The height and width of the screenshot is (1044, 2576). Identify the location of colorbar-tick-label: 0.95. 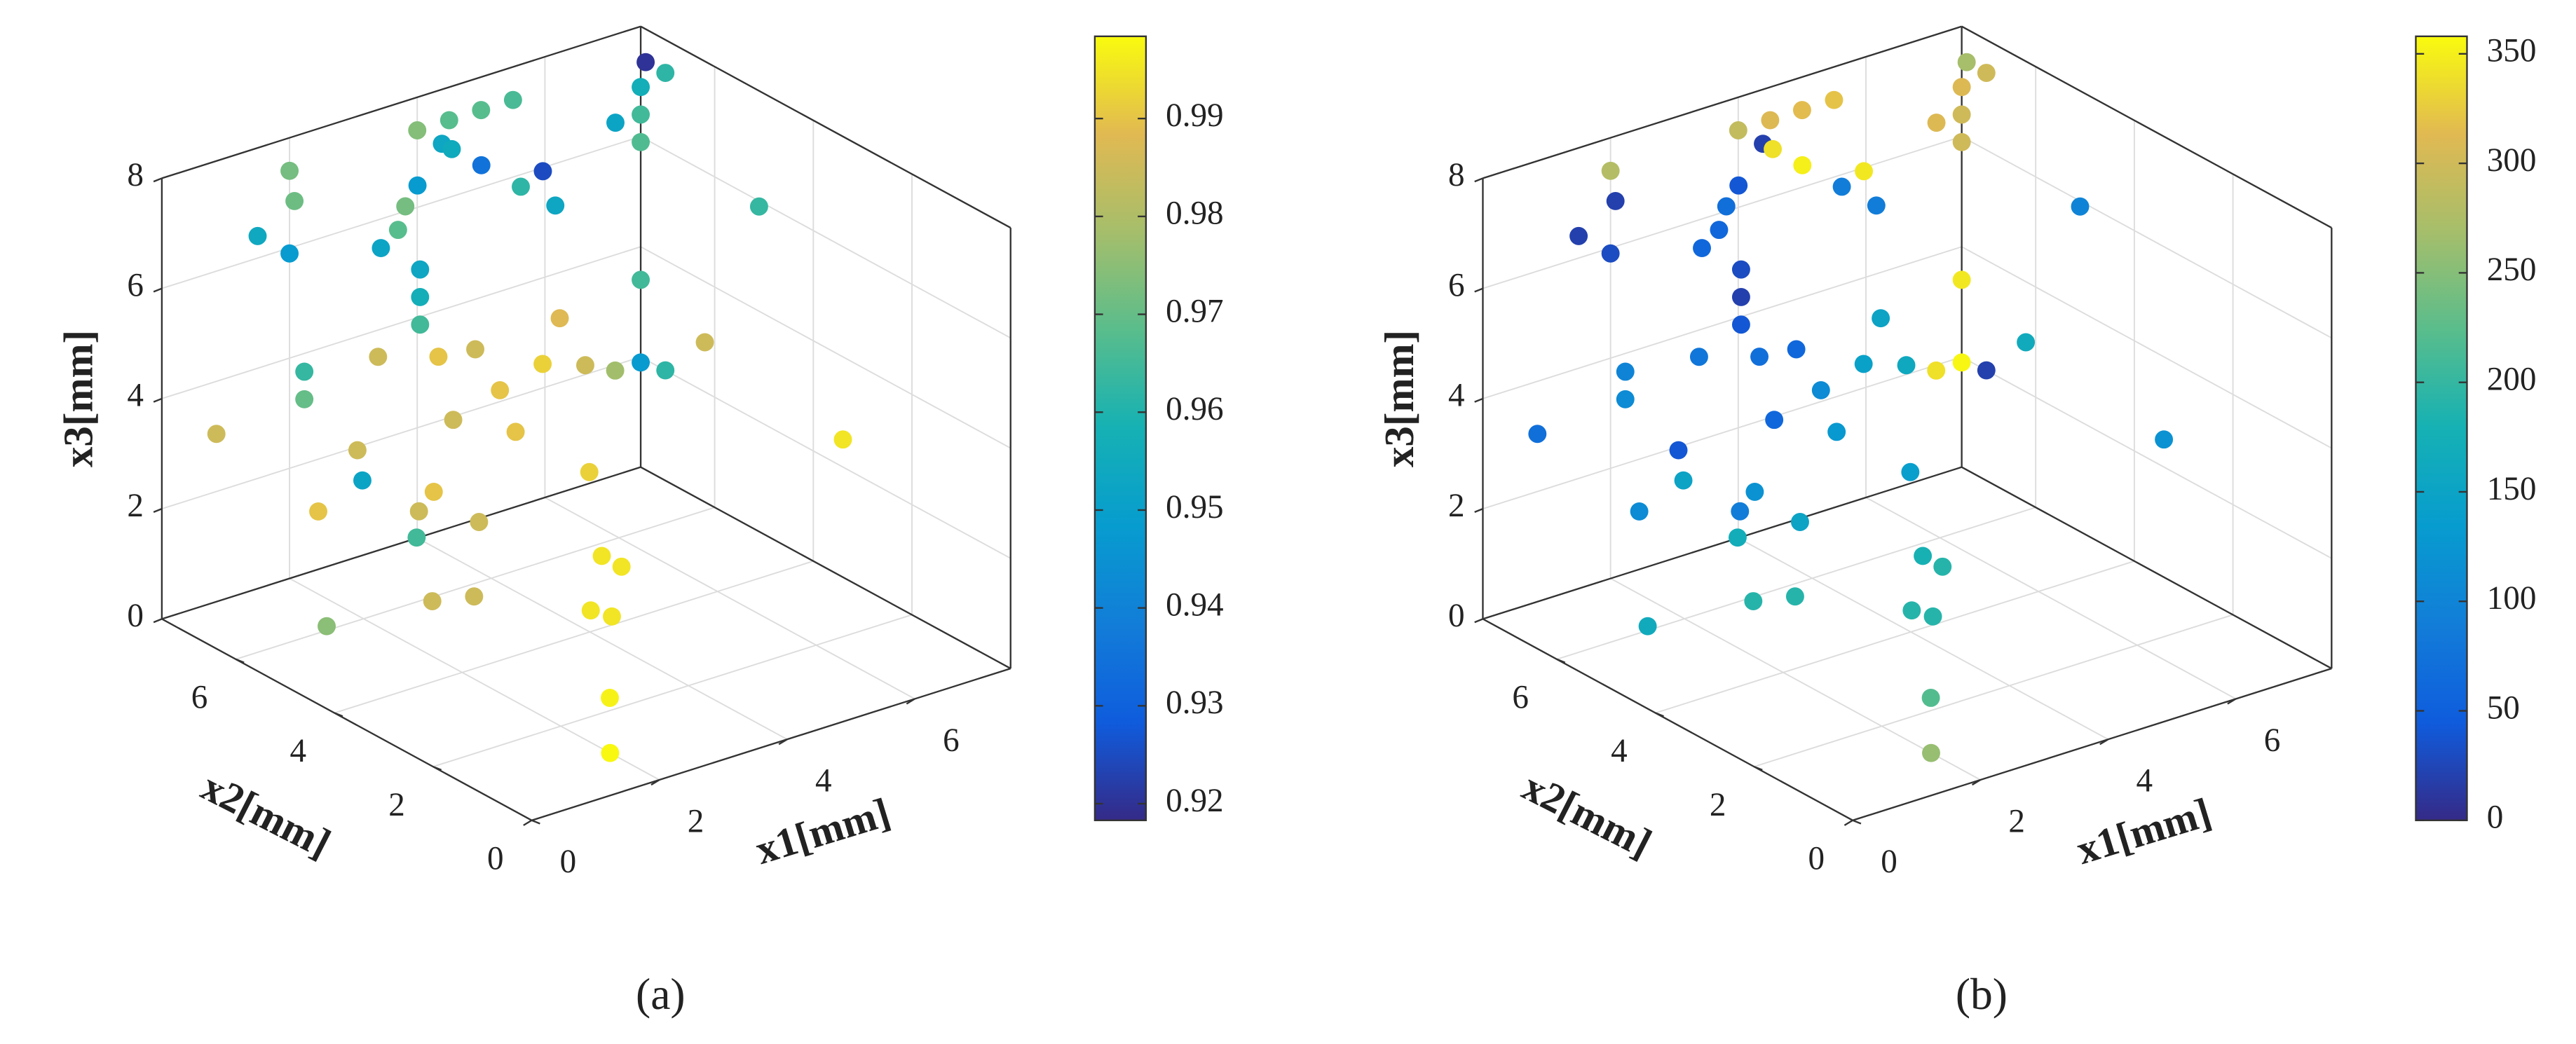
(1194, 508).